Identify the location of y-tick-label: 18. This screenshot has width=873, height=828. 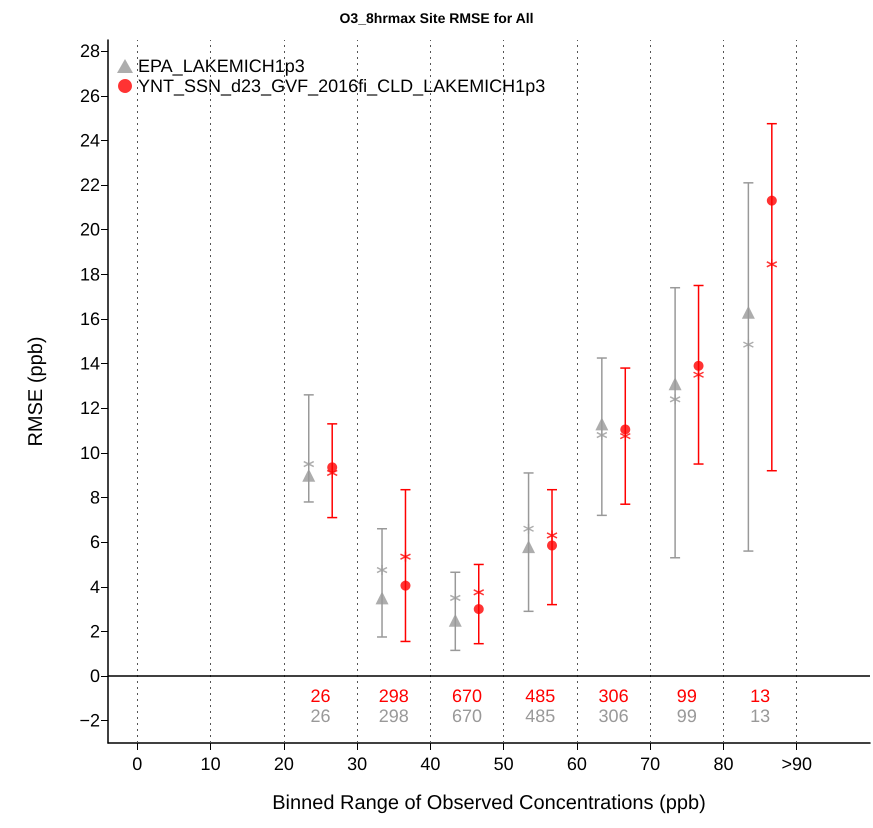
(90, 274).